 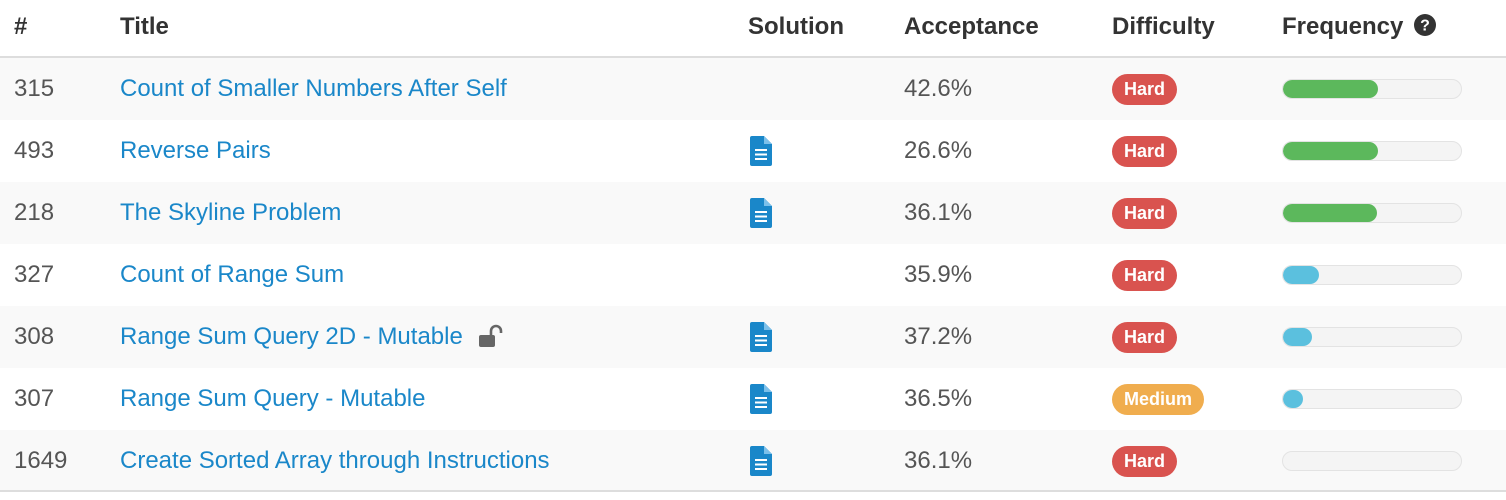 I want to click on acceptance-rate: 36.5%, so click(x=938, y=398).